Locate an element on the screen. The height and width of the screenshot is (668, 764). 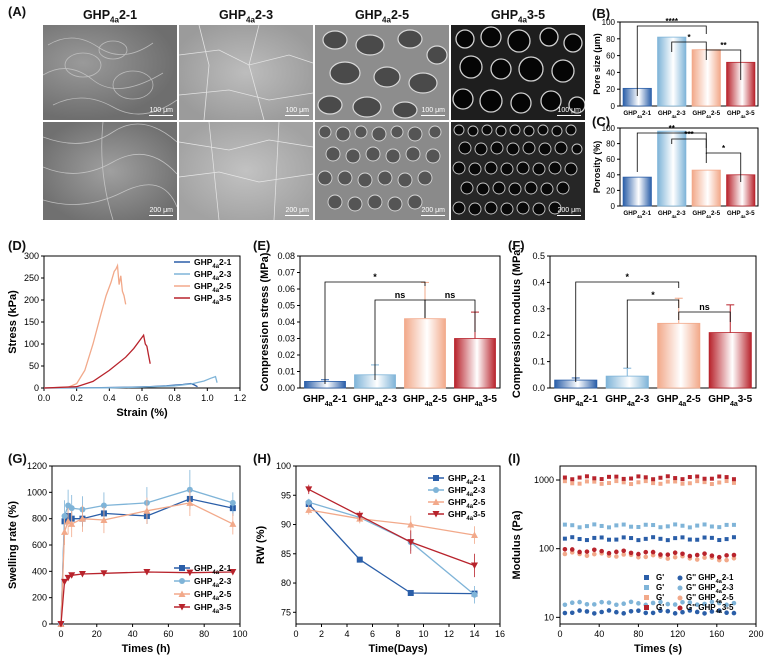
x-tick-label: GHP4a3-5 is located at coordinates (730, 401).